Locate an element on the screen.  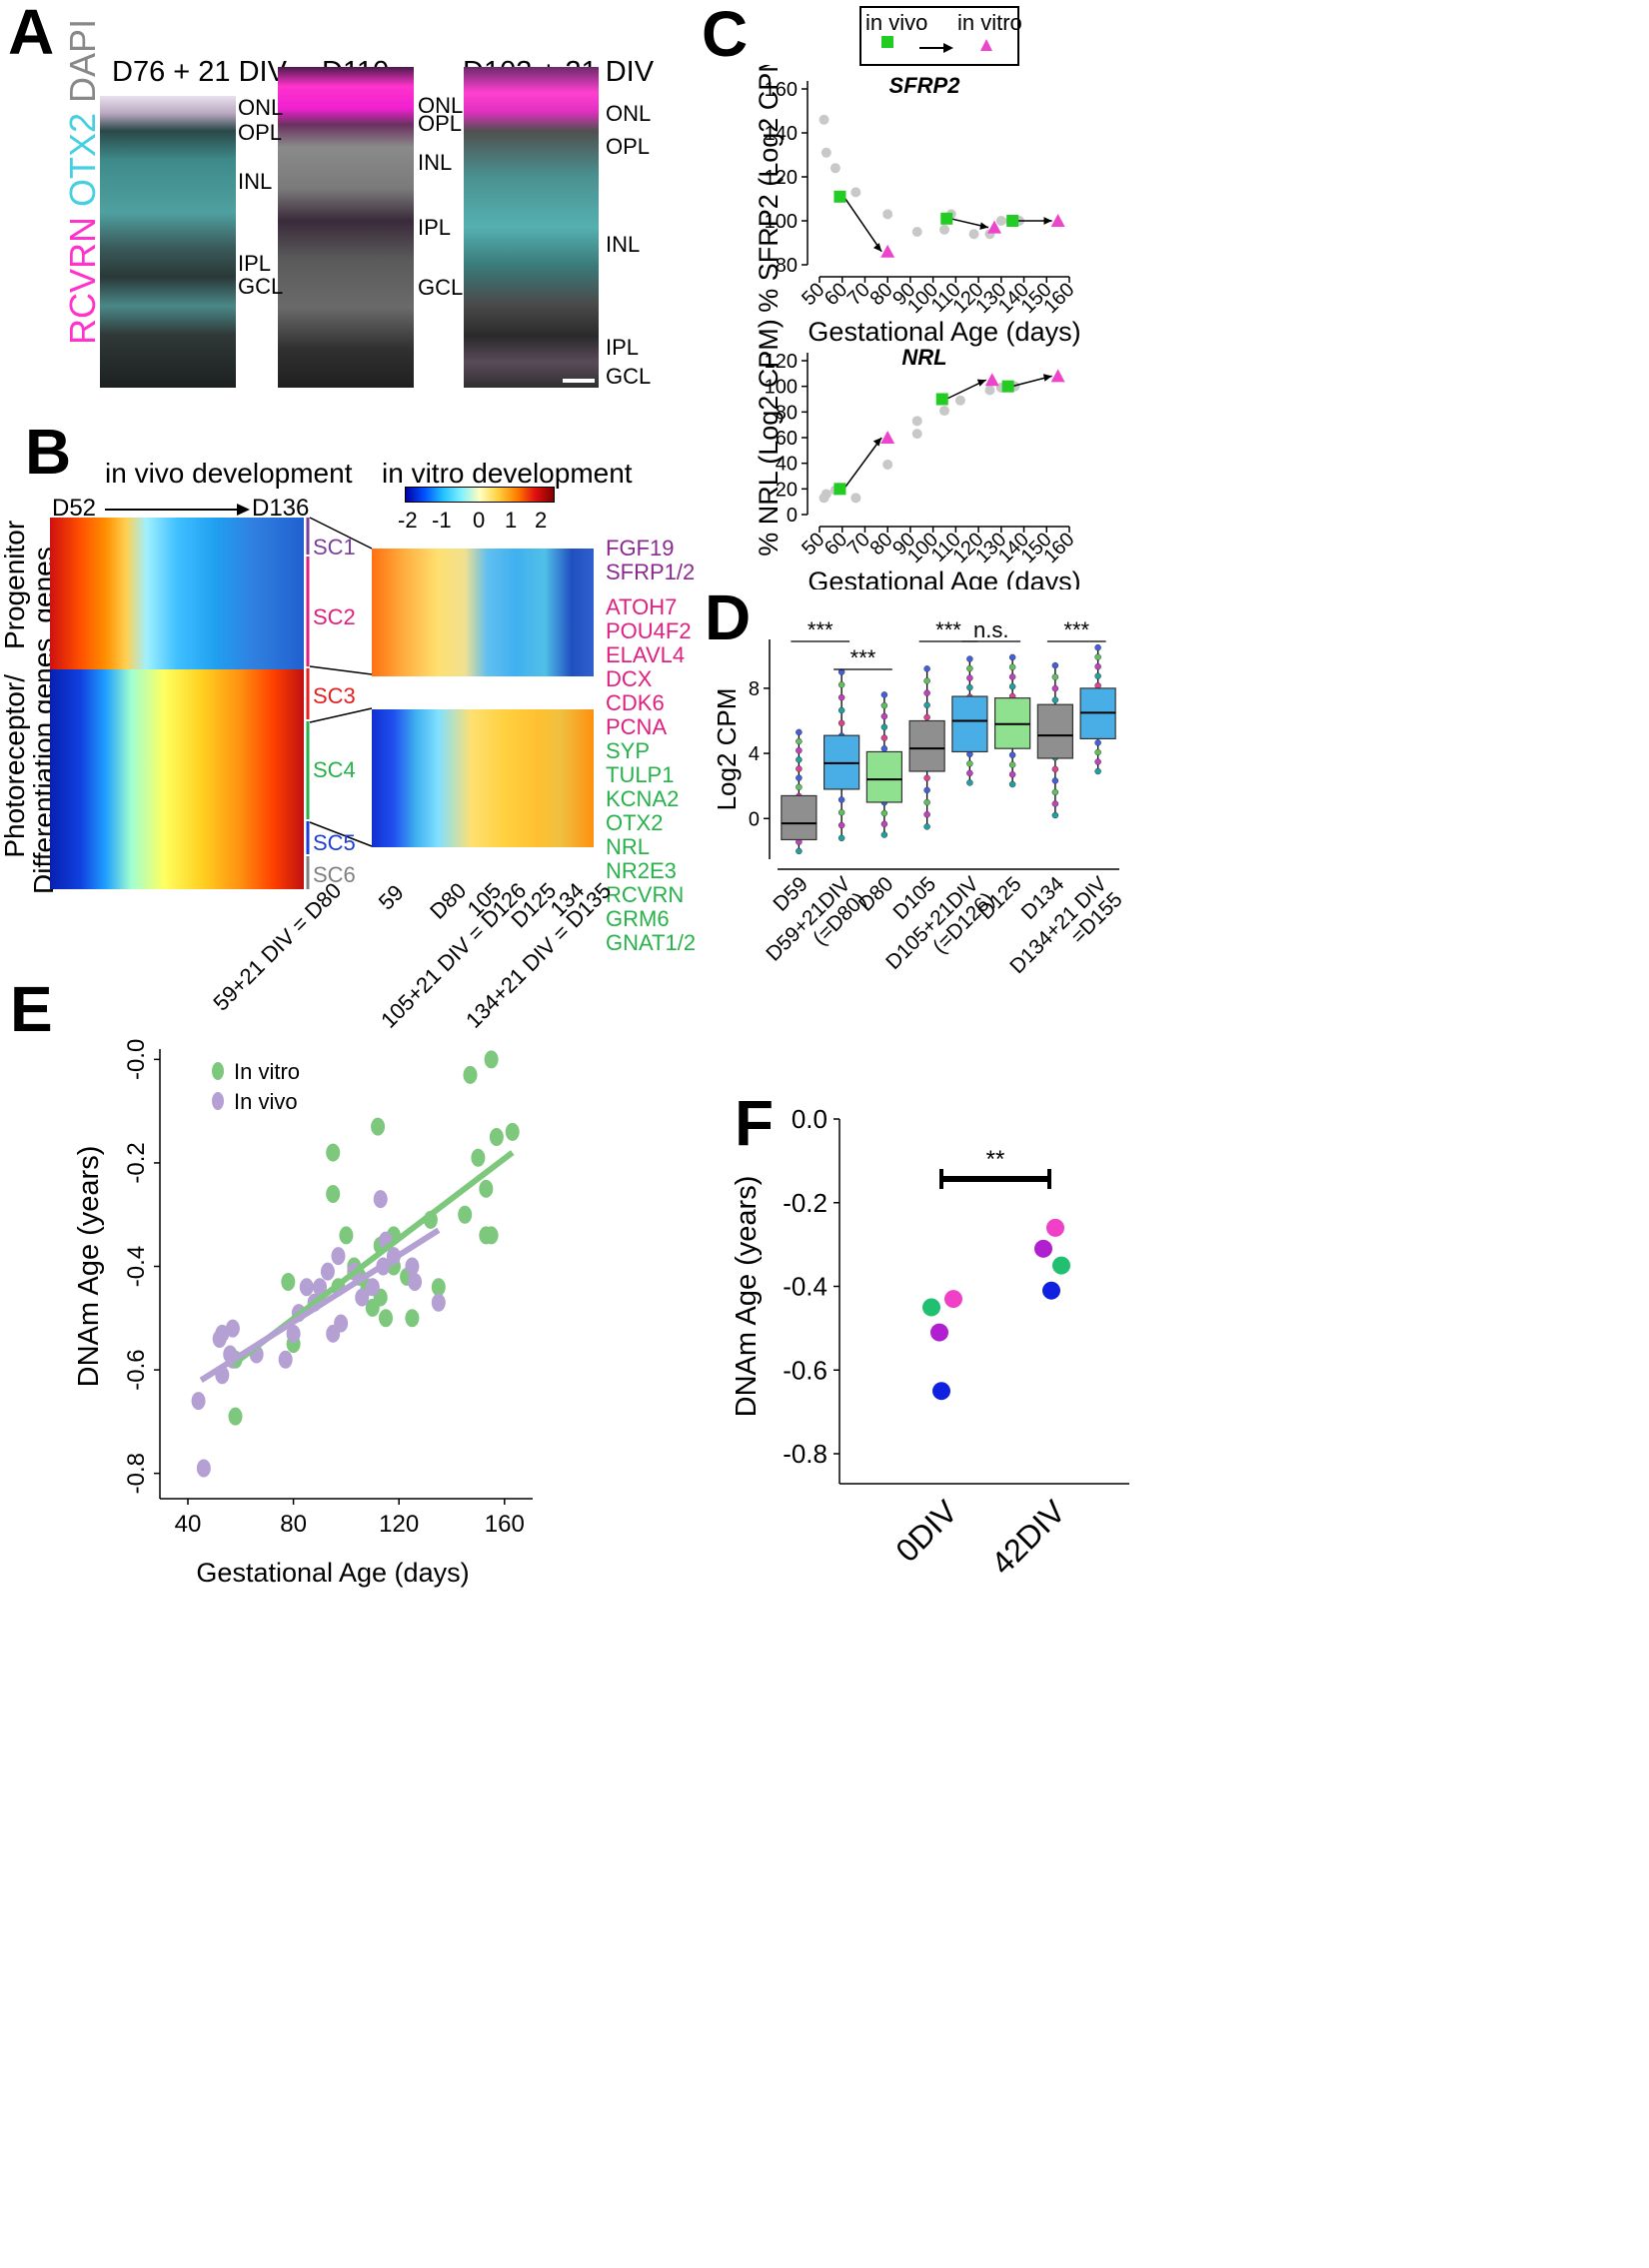
chart-title: SFRP2 is located at coordinates (925, 85).